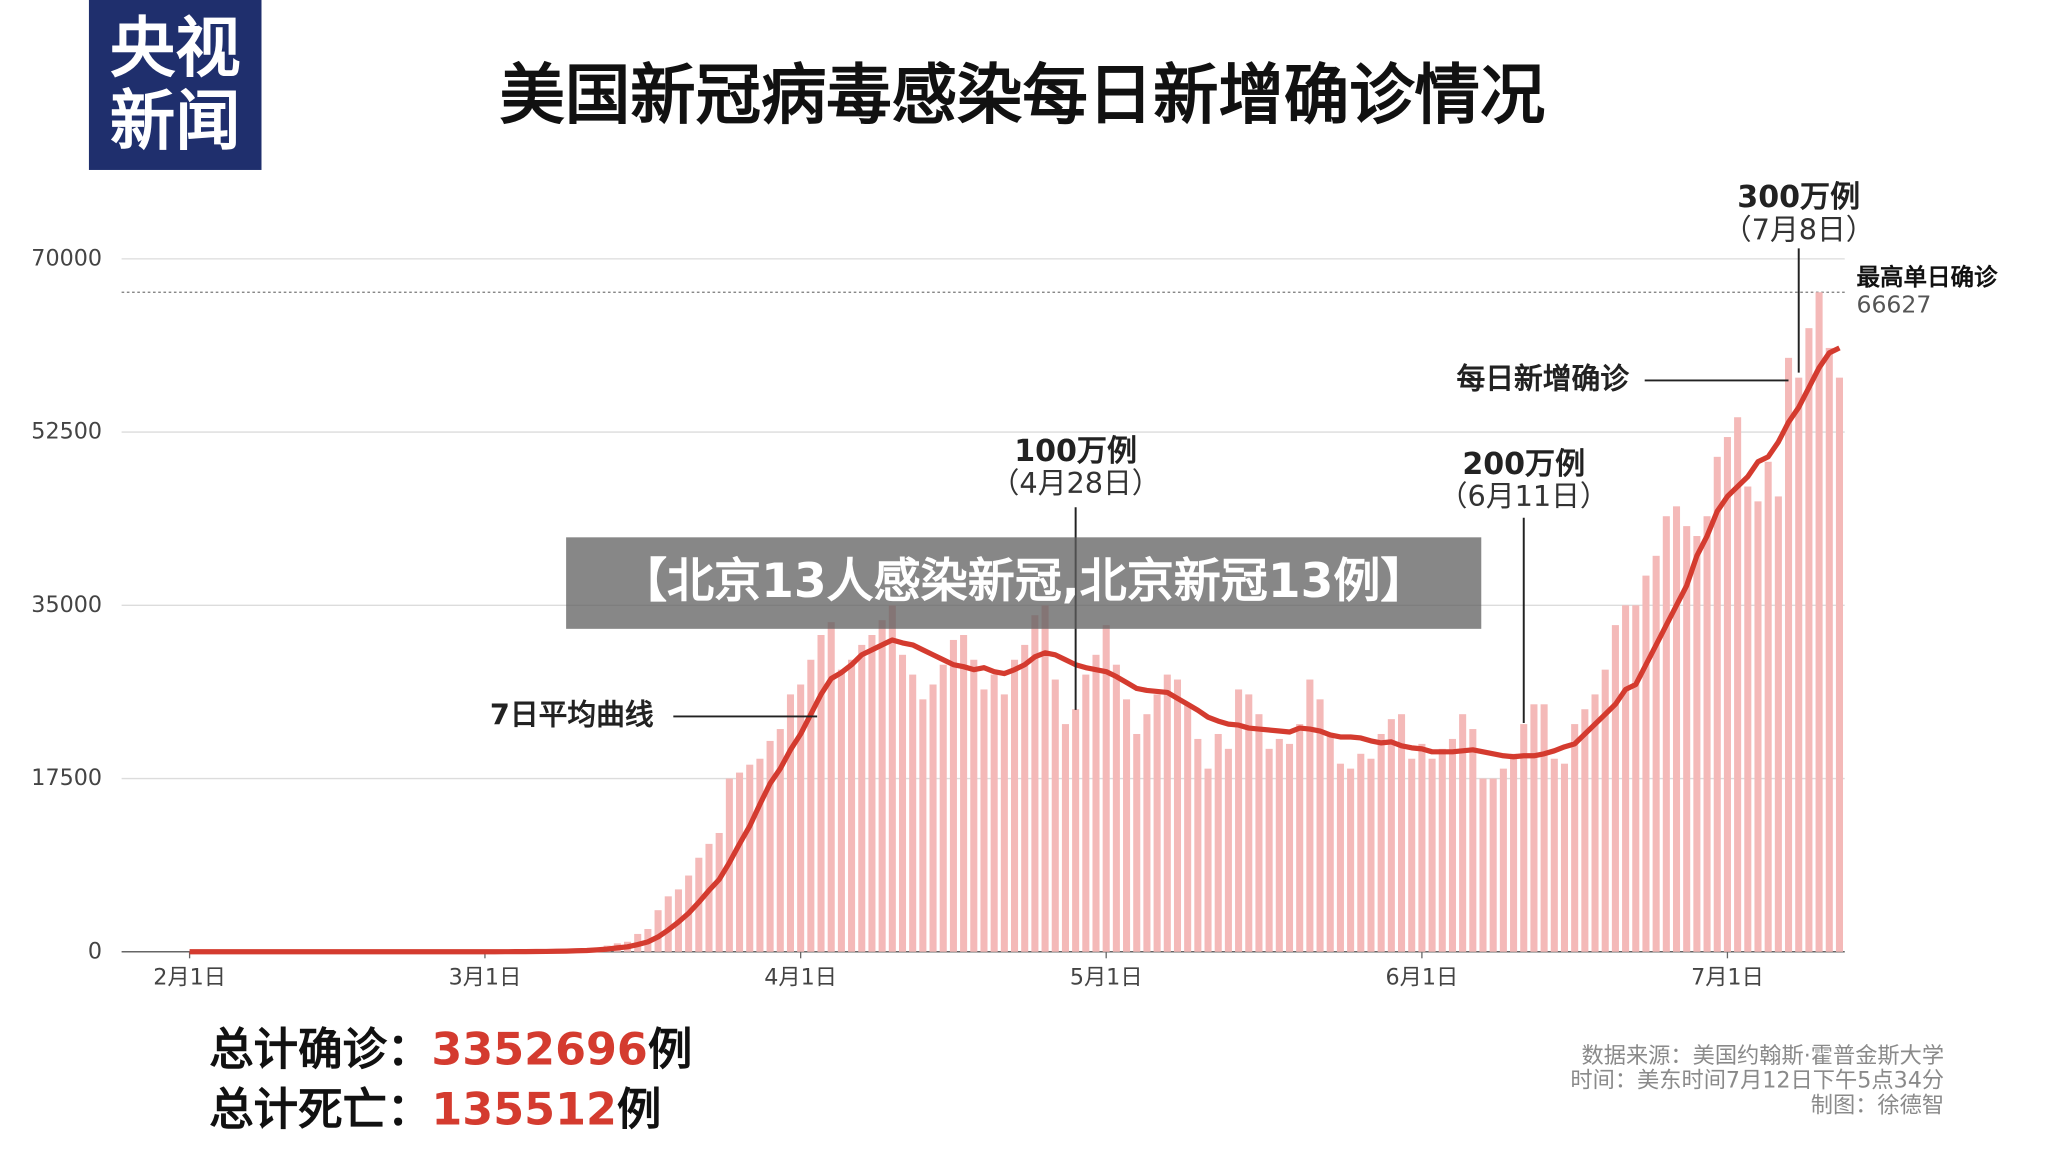 The height and width of the screenshot is (1168, 2050). Describe the element at coordinates (1524, 496) in the screenshot. I see `annotation-date: （6月11日）` at that location.